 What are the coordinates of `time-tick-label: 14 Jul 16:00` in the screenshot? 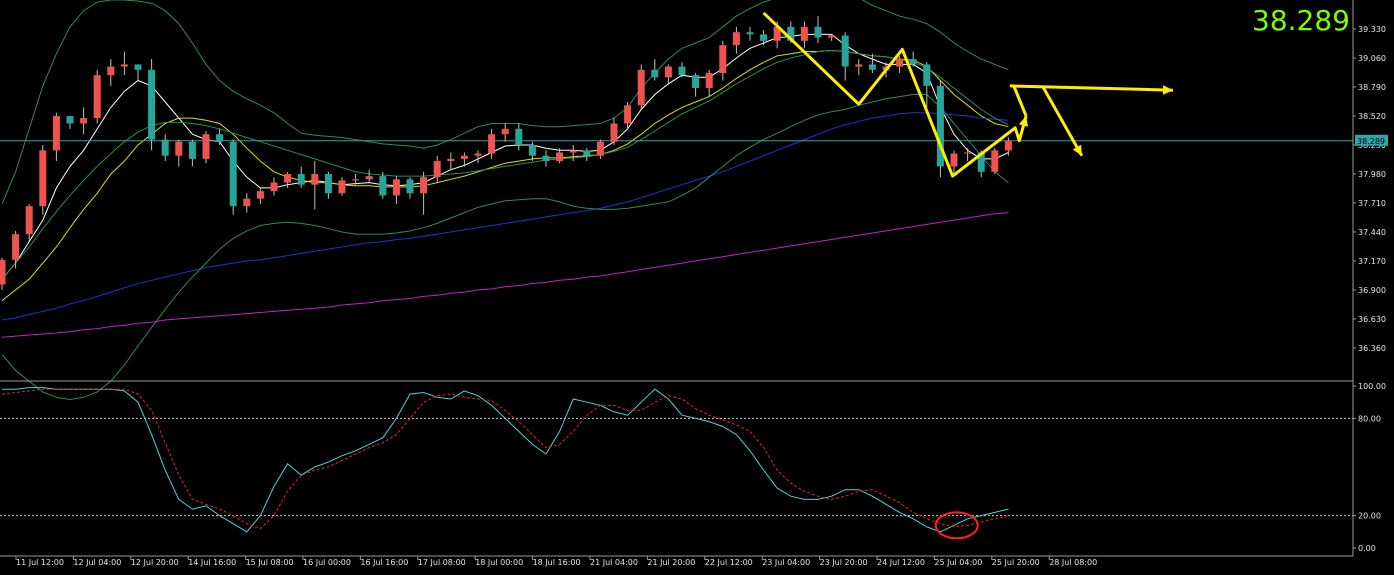 It's located at (212, 562).